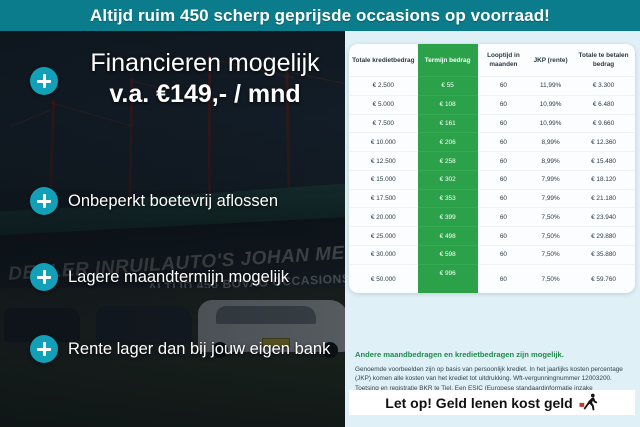 This screenshot has height=427, width=640. What do you see at coordinates (447, 60) in the screenshot?
I see `column-header-termijn: Termijn bedrag` at bounding box center [447, 60].